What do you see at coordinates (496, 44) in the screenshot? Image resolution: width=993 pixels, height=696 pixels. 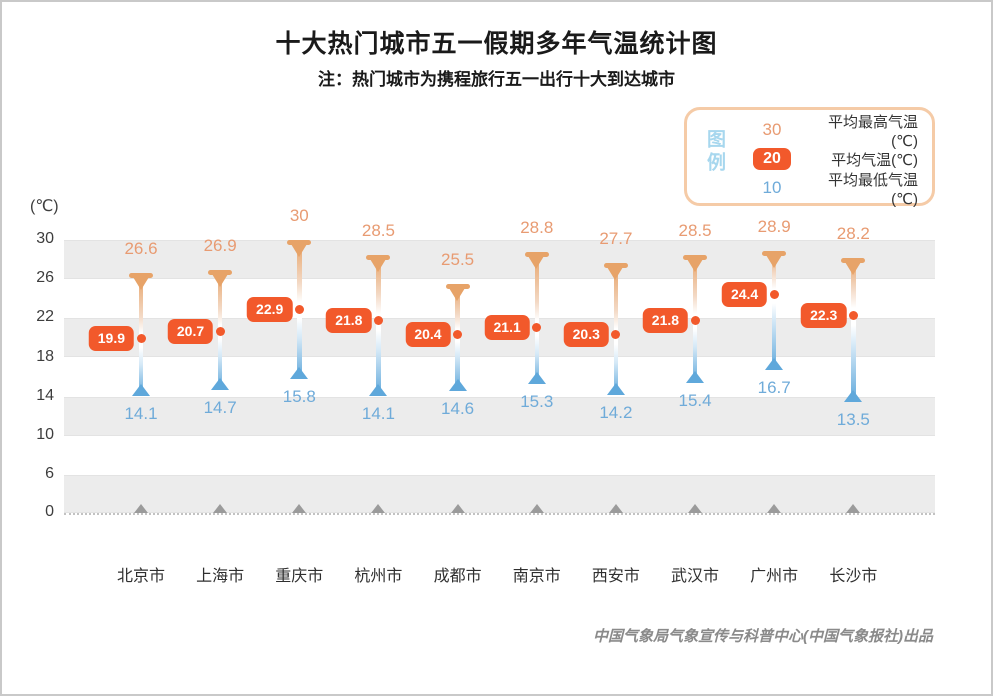 I see `chart-title: 十大热门城市五一假期多年气温统计图` at bounding box center [496, 44].